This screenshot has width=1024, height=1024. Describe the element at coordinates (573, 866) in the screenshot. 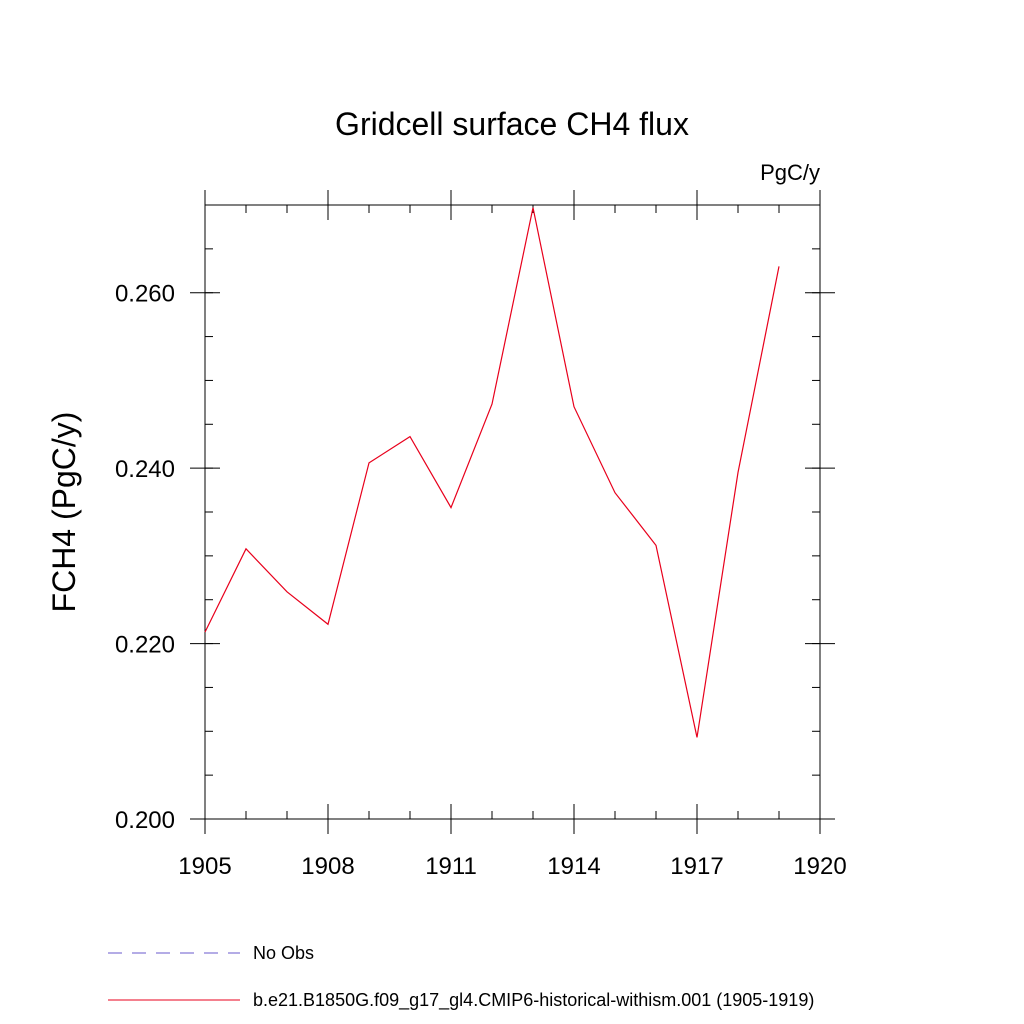

I see `x-tick-label: 1914` at that location.